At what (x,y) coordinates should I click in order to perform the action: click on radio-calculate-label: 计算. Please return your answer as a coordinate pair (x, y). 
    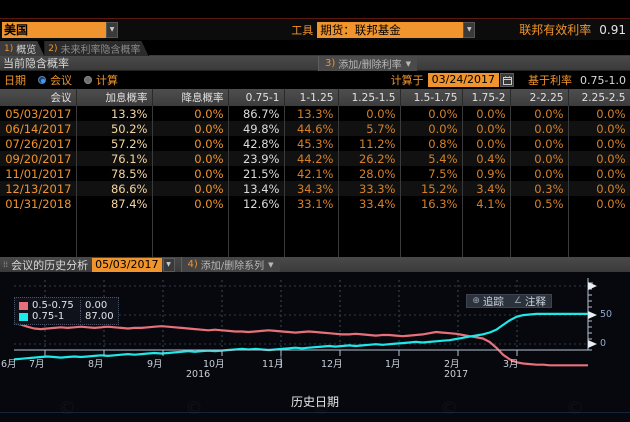
    Looking at the image, I should click on (107, 80).